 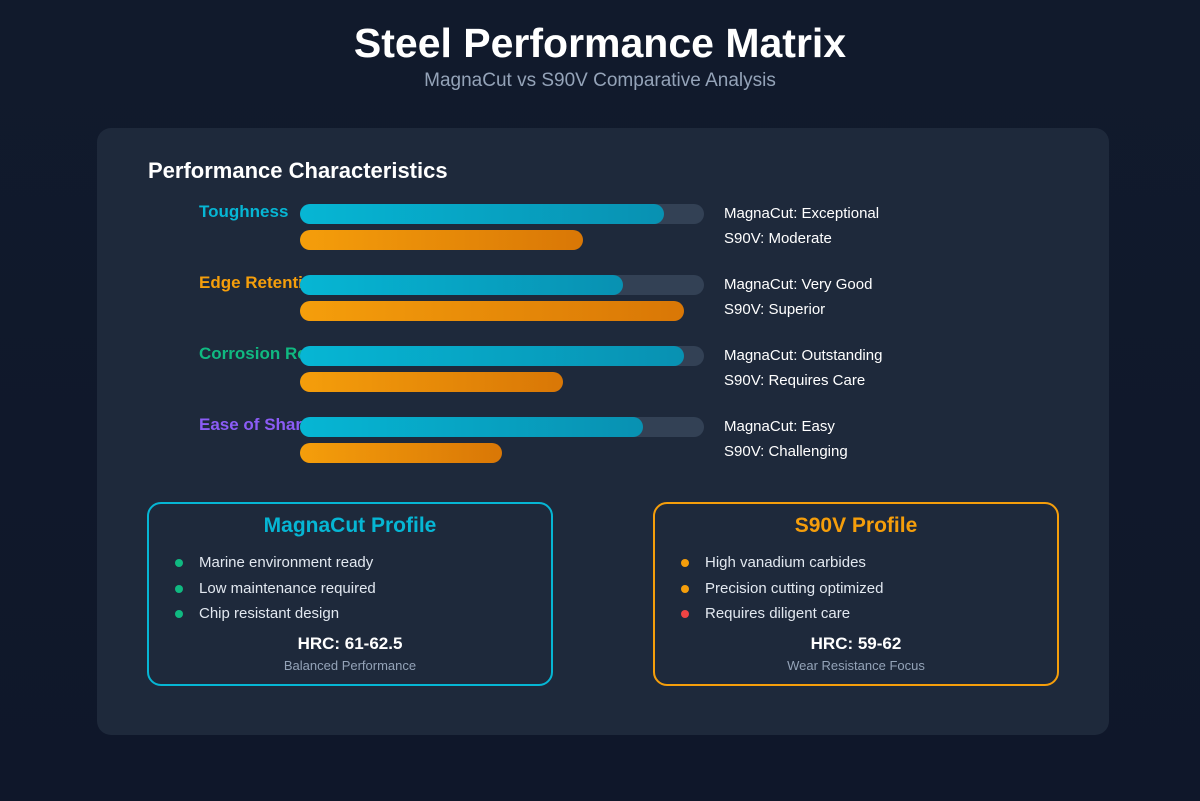 What do you see at coordinates (287, 588) in the screenshot?
I see `item-text: Low maintenance required` at bounding box center [287, 588].